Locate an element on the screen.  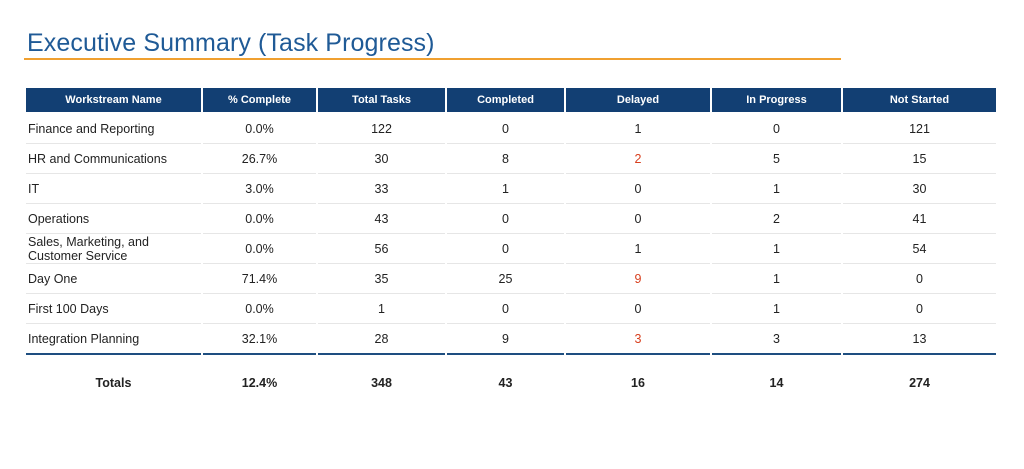
totals-row: Totals 12.4% 348 43 16 14 274 is located at coordinates (511, 383).